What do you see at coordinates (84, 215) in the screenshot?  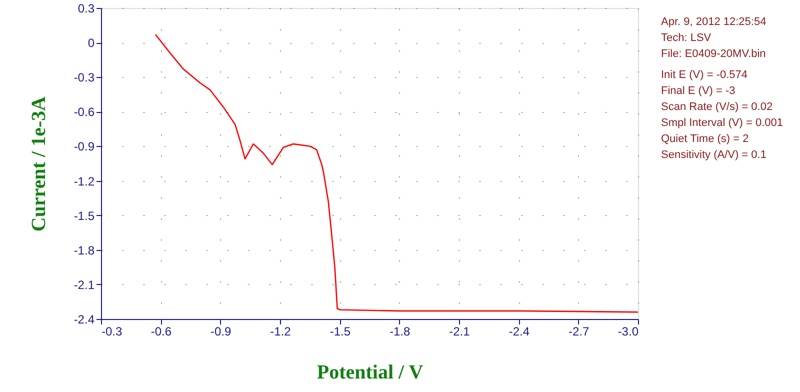 I see `y-tick-label: -1.5` at bounding box center [84, 215].